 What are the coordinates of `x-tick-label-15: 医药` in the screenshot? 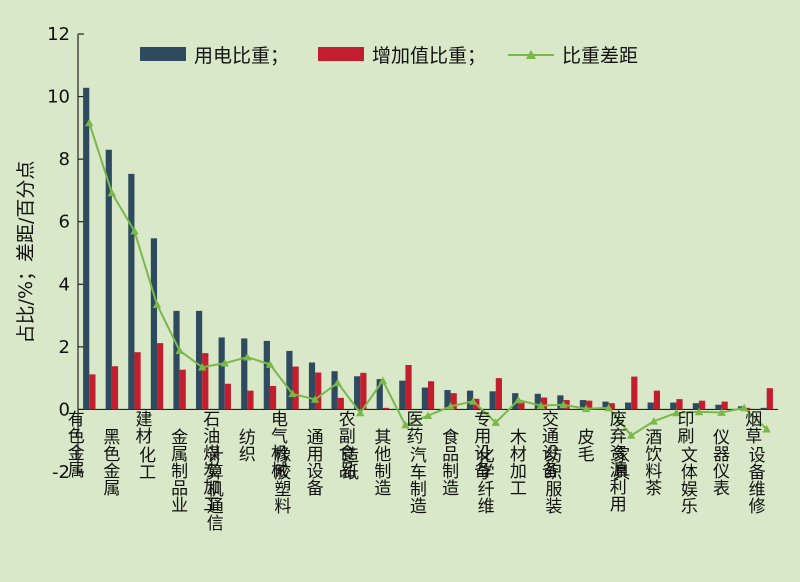 It's located at (415, 428).